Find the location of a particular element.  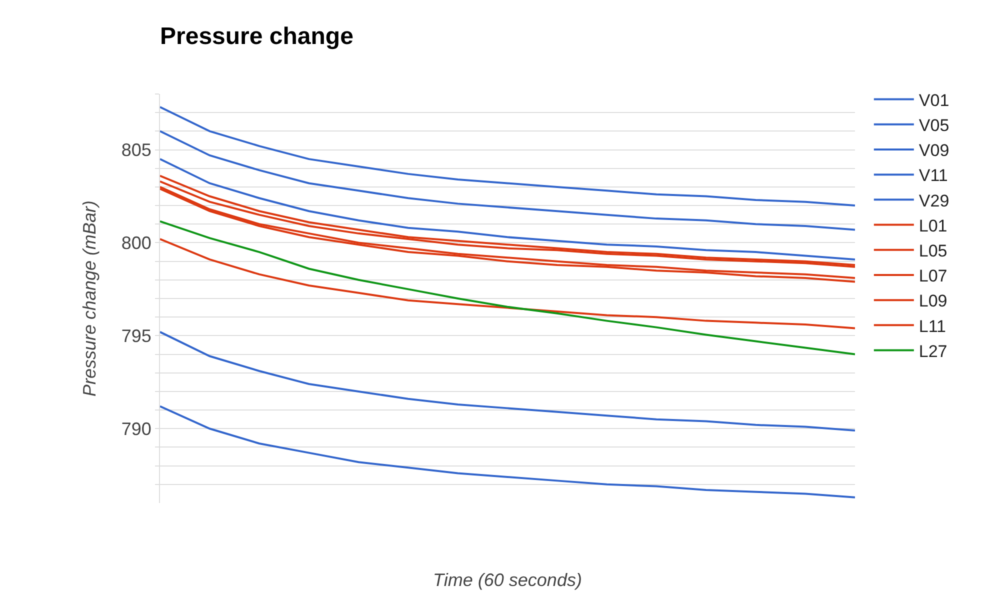

legend-label: L09 is located at coordinates (933, 301).